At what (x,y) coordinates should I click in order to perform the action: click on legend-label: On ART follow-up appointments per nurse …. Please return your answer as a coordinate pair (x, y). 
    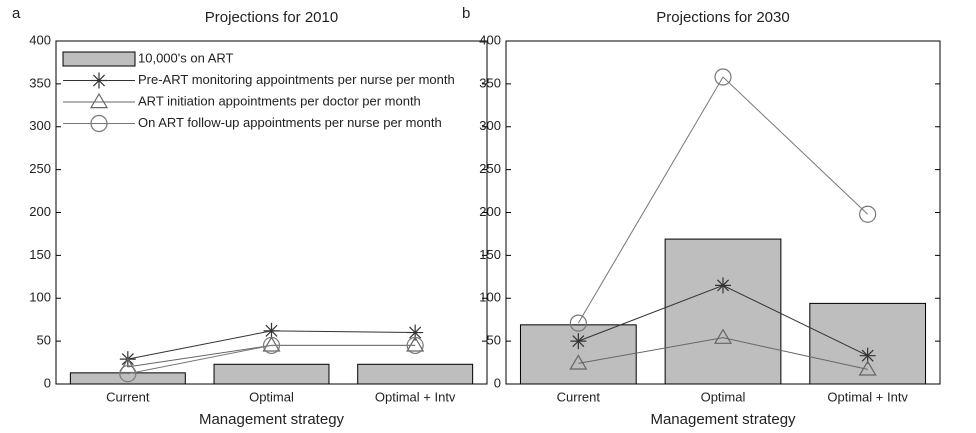
    Looking at the image, I should click on (290, 122).